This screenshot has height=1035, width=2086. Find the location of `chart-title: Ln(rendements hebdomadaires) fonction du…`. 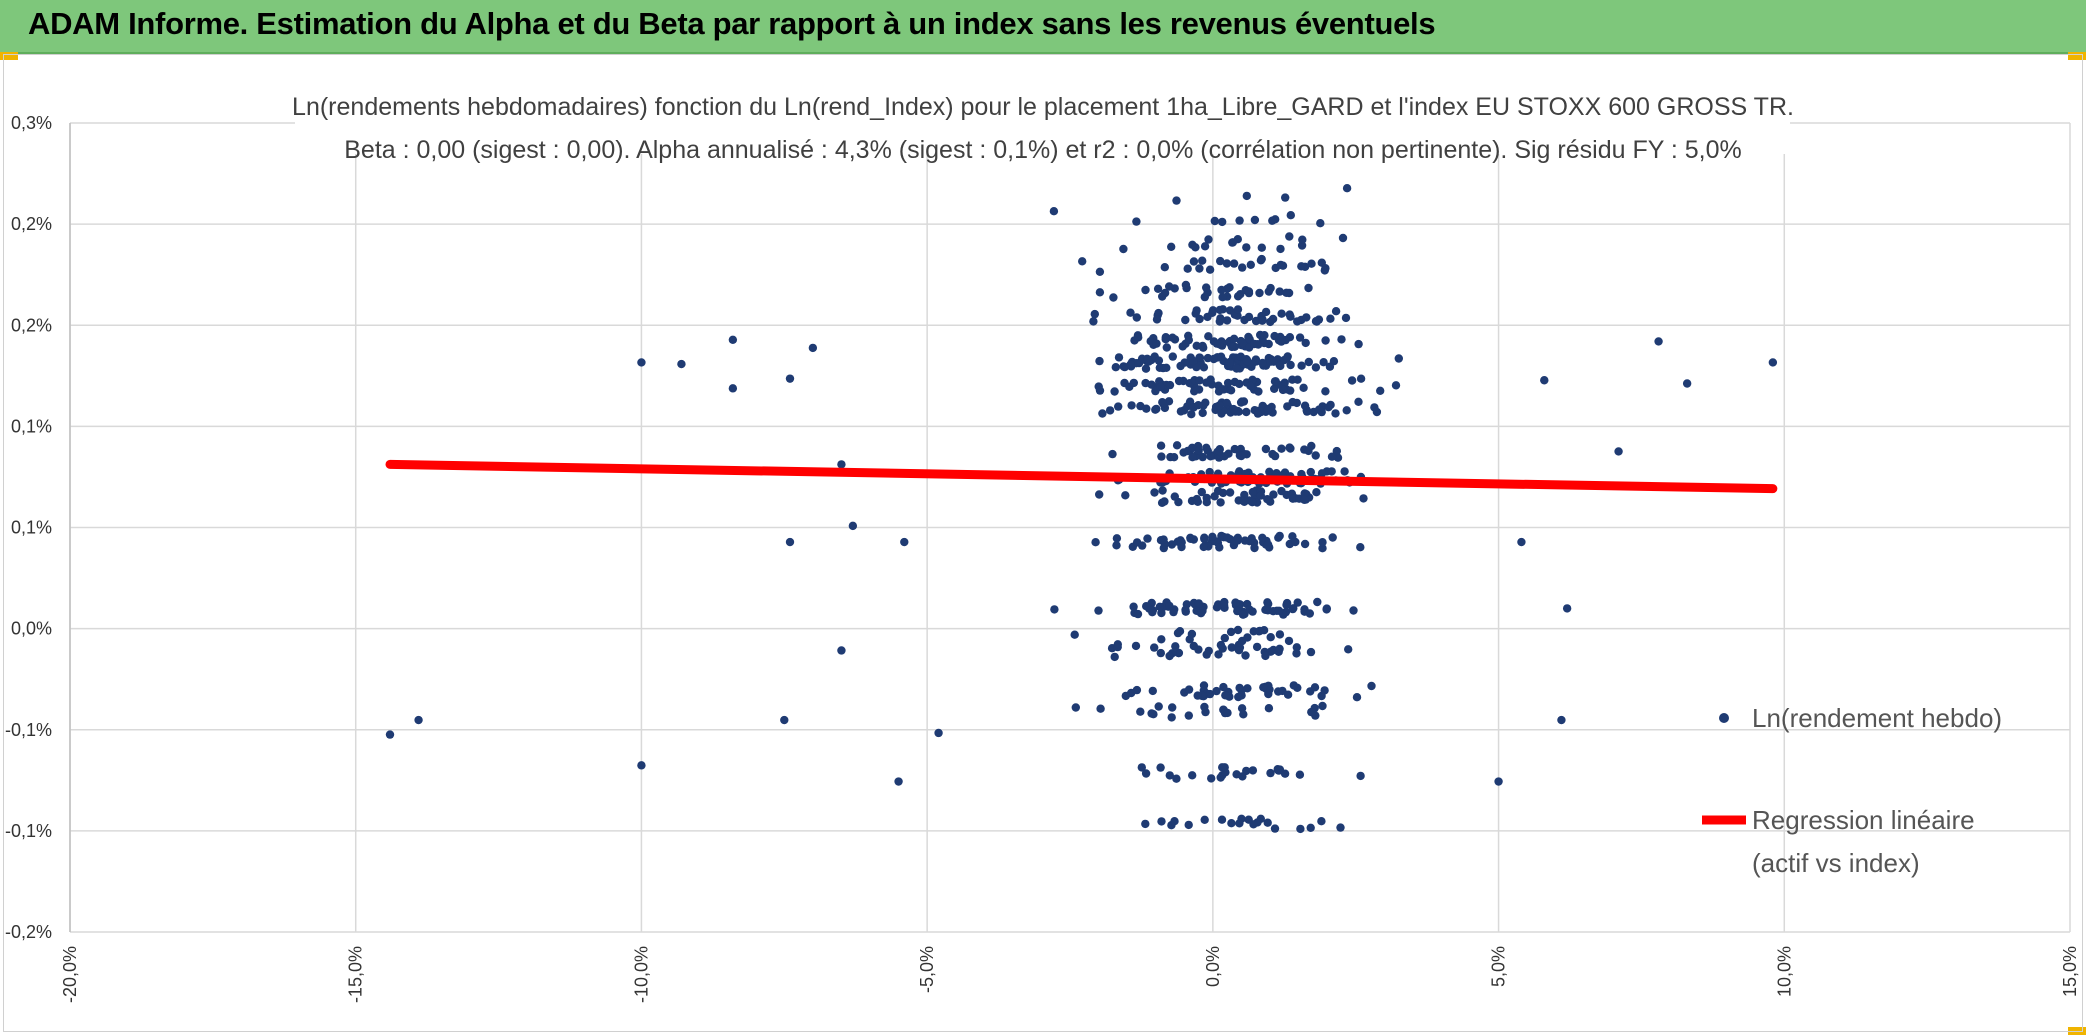

chart-title: Ln(rendements hebdomadaires) fonction du… is located at coordinates (1043, 107).